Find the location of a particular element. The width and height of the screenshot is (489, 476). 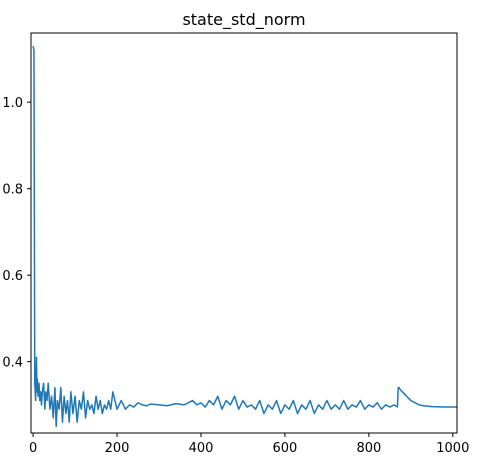

y-tick-label: 0.6 is located at coordinates (12, 276).